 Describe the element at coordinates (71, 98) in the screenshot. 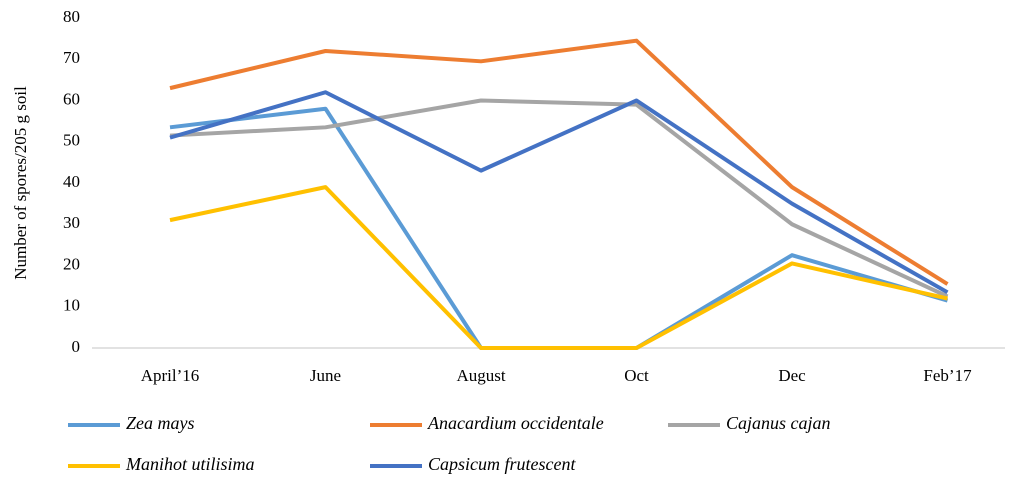

I see `y-tick-label: 60` at that location.